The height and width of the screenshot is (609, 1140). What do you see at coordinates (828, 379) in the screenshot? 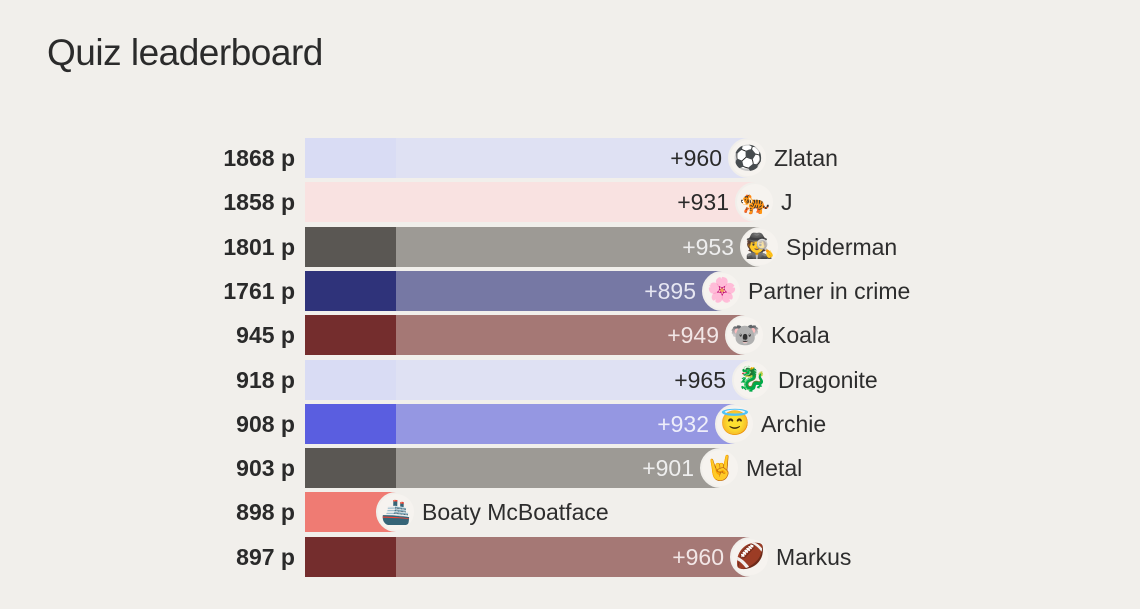
I see `player-name: Dragonite` at bounding box center [828, 379].